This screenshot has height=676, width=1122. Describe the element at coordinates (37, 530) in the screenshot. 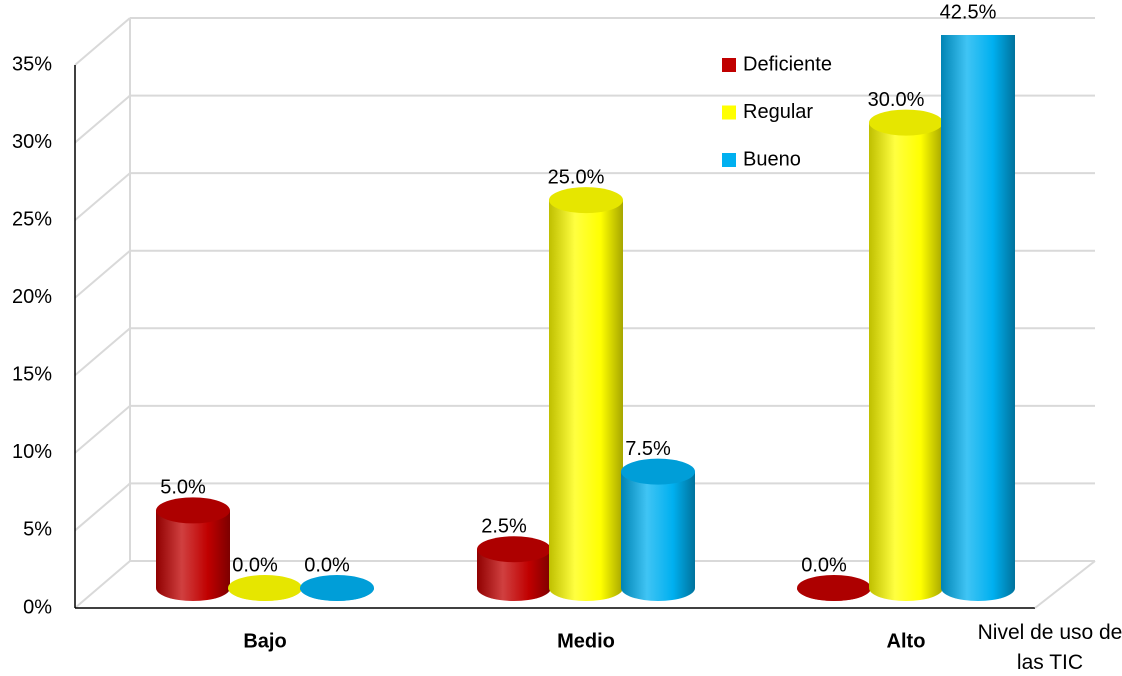

I see `y-tick-label: 5%` at that location.